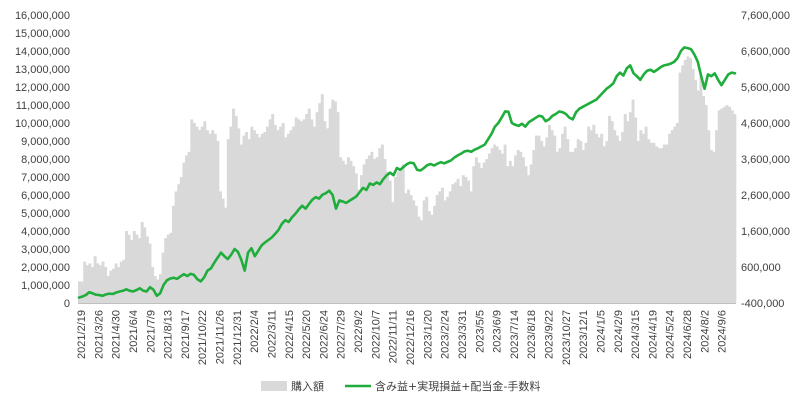  I want to click on x-tick-label: 2024/6/28, so click(688, 334).